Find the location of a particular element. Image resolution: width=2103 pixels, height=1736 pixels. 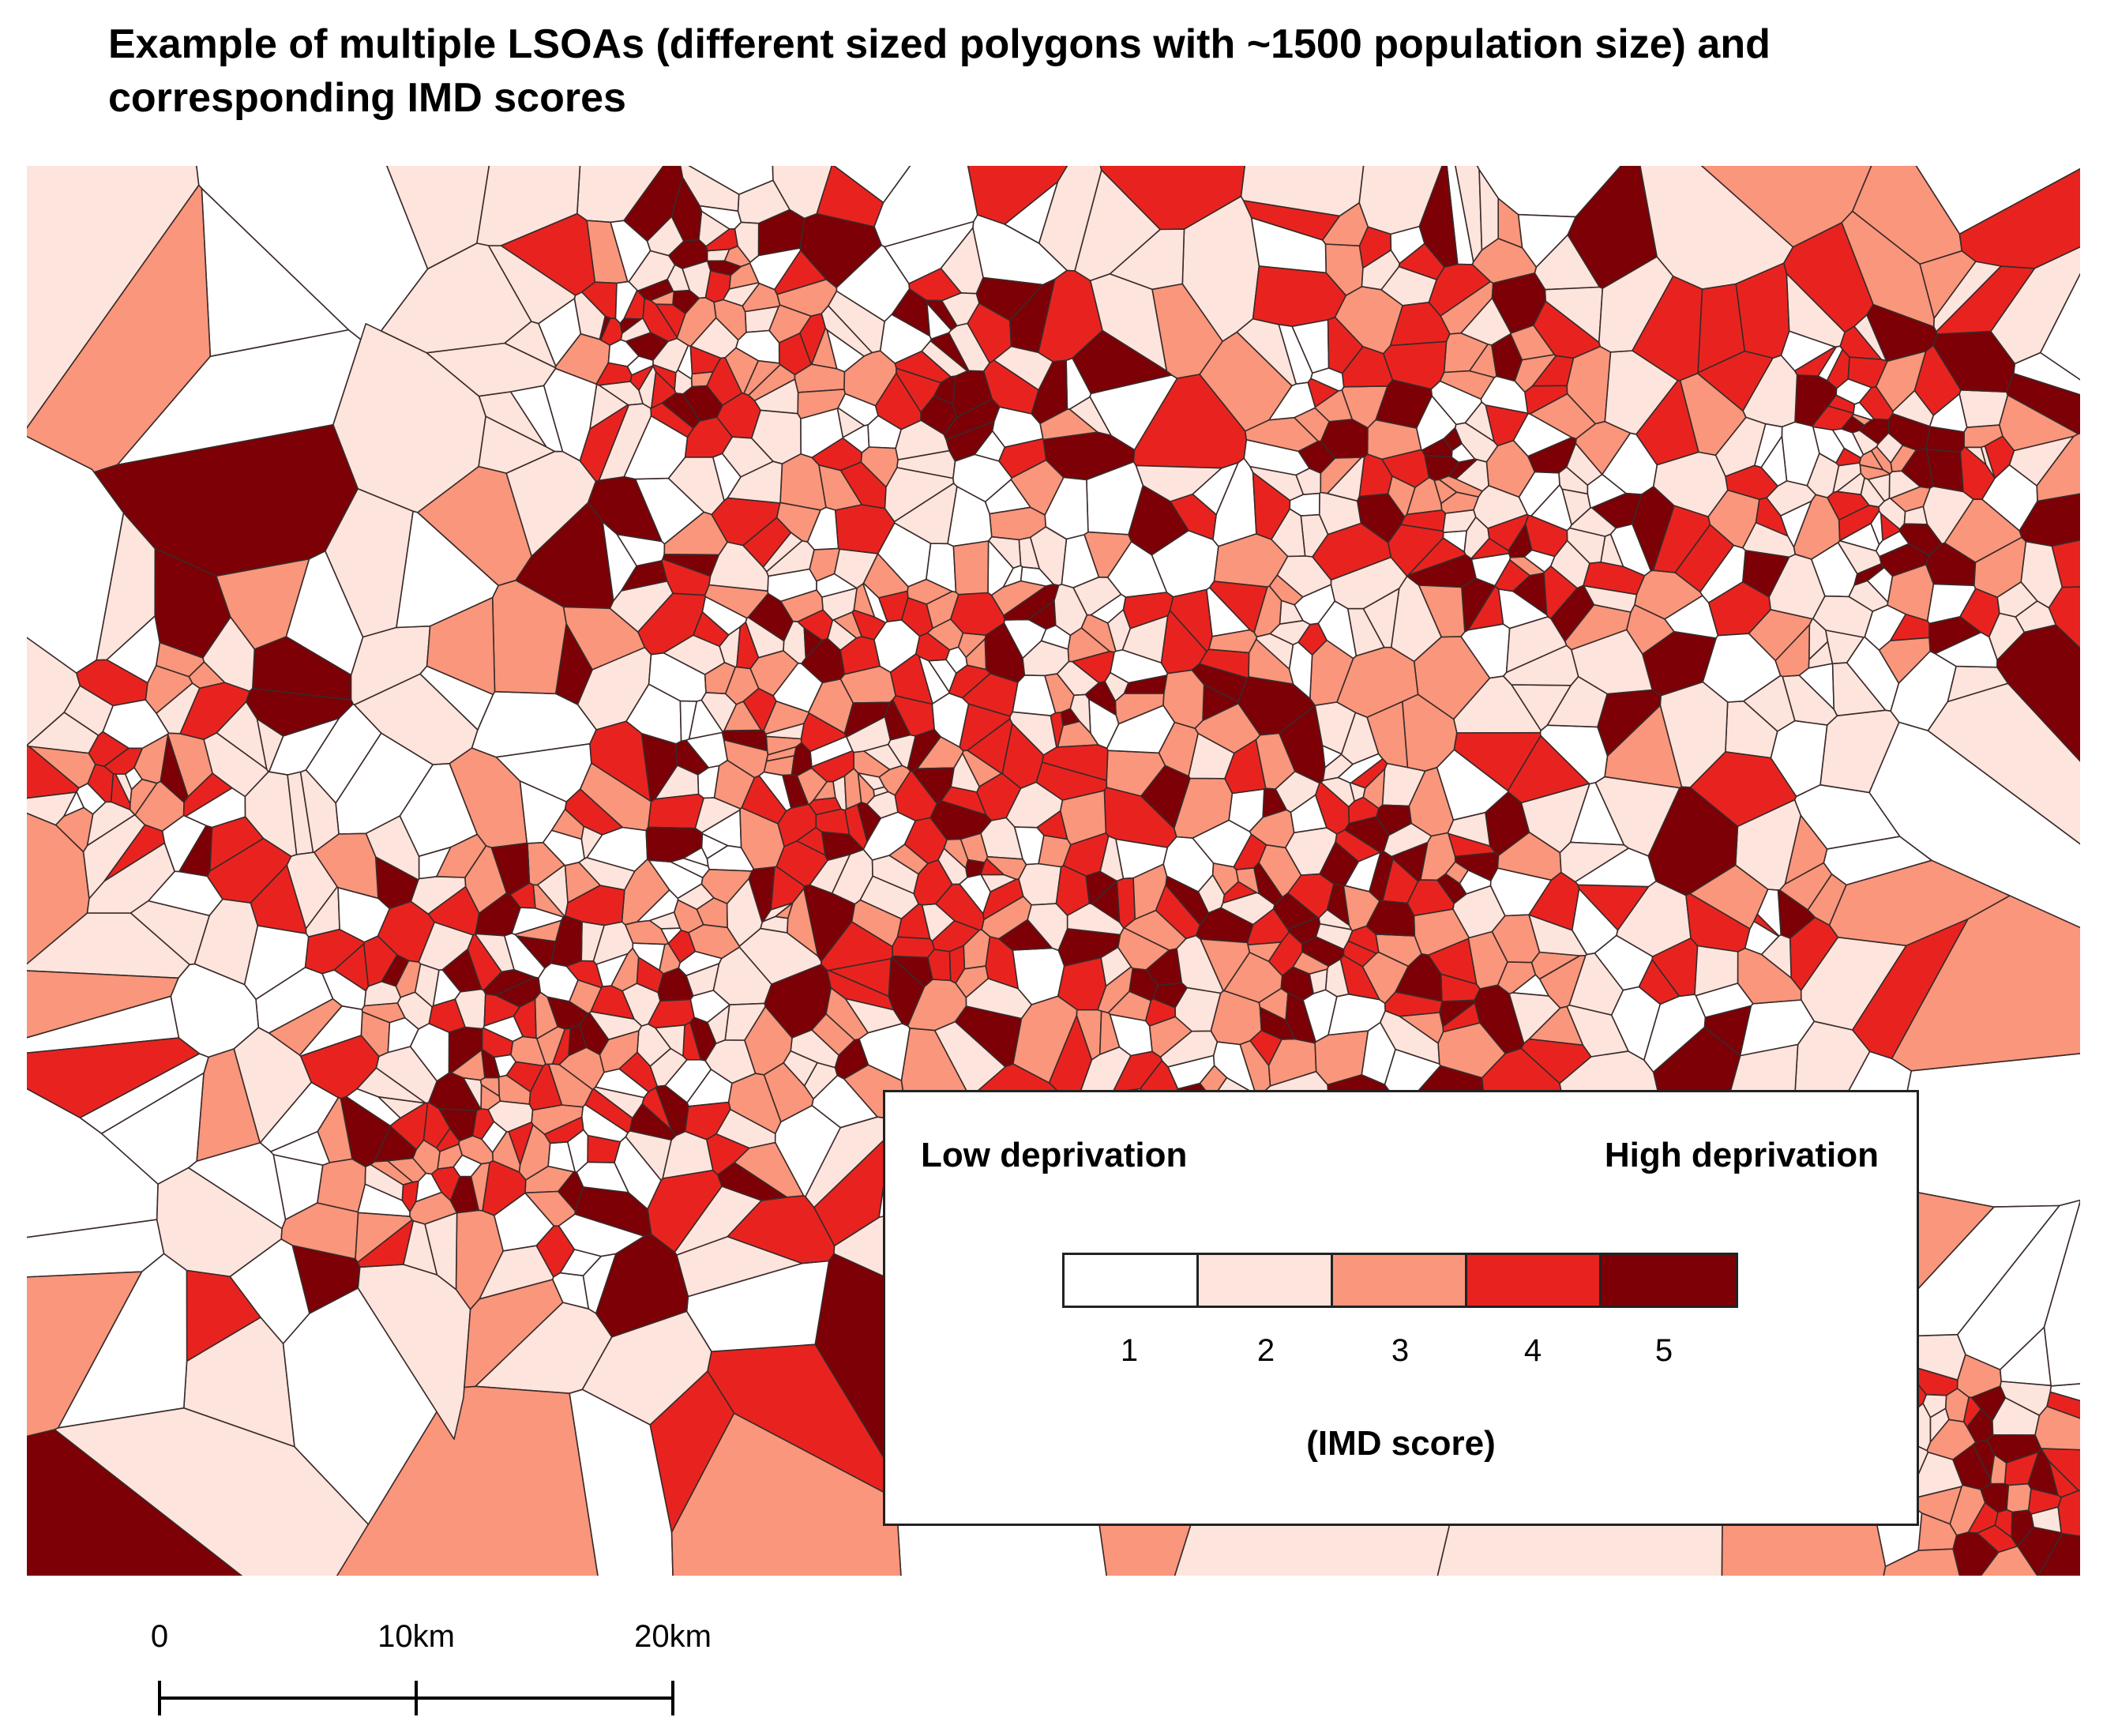

scale-bar-line is located at coordinates (416, 1698).